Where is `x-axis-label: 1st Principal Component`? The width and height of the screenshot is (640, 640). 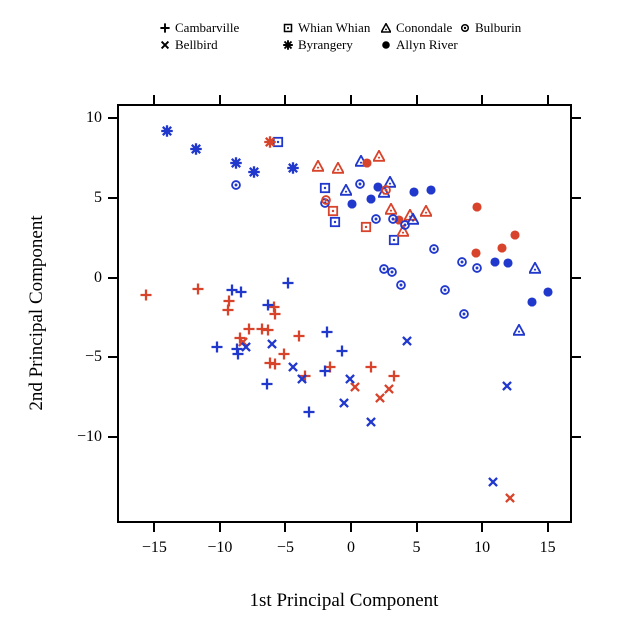
x-axis-label: 1st Principal Component is located at coordinates (344, 600).